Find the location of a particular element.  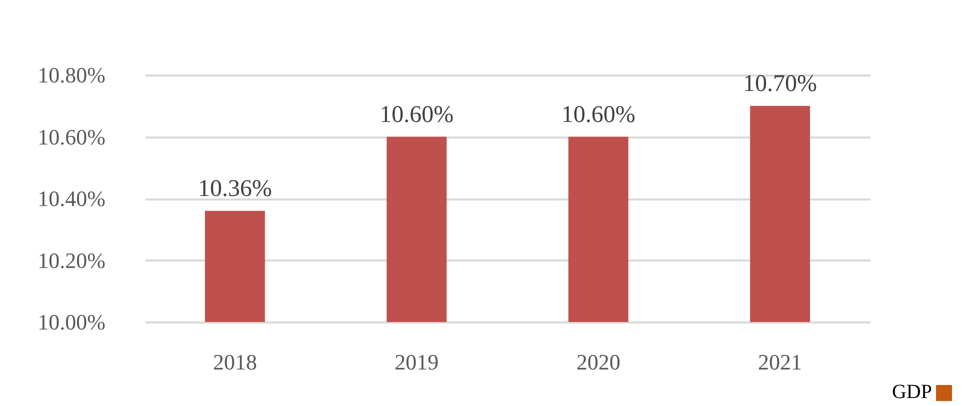

y-tick-label: 10.40% is located at coordinates (72, 198).